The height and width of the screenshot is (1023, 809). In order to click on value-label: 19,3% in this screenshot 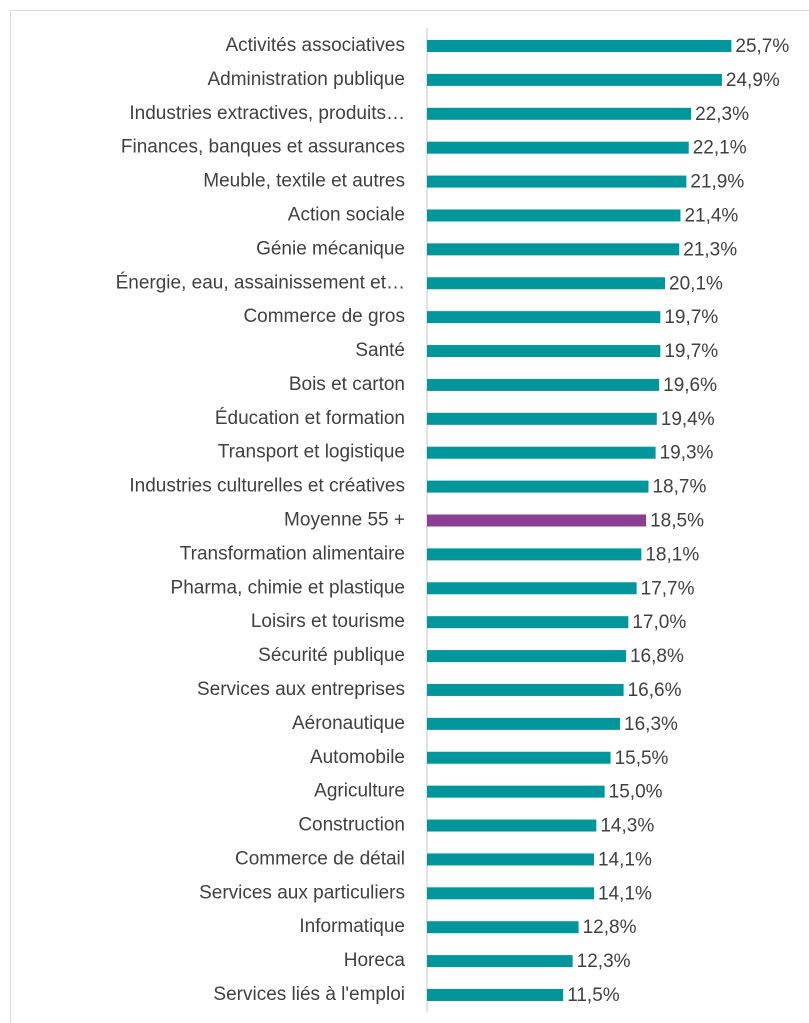, I will do `click(687, 453)`.